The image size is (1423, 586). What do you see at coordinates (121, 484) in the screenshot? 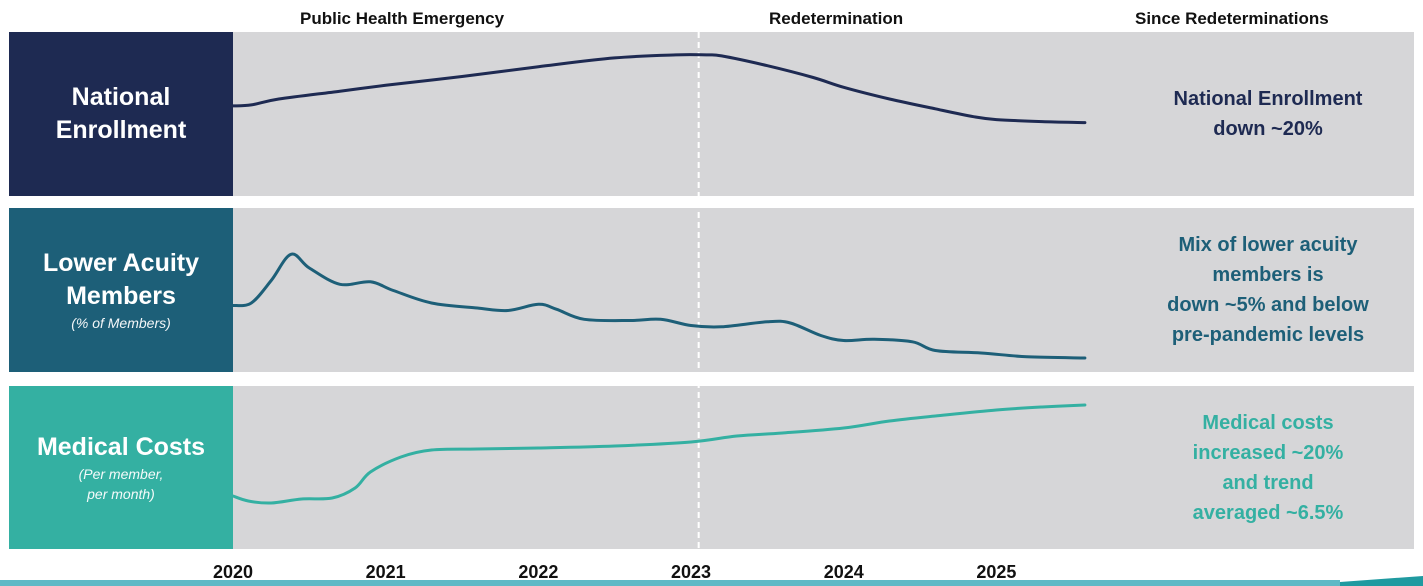
I see `row-subtitle: (Per member, per month)` at bounding box center [121, 484].